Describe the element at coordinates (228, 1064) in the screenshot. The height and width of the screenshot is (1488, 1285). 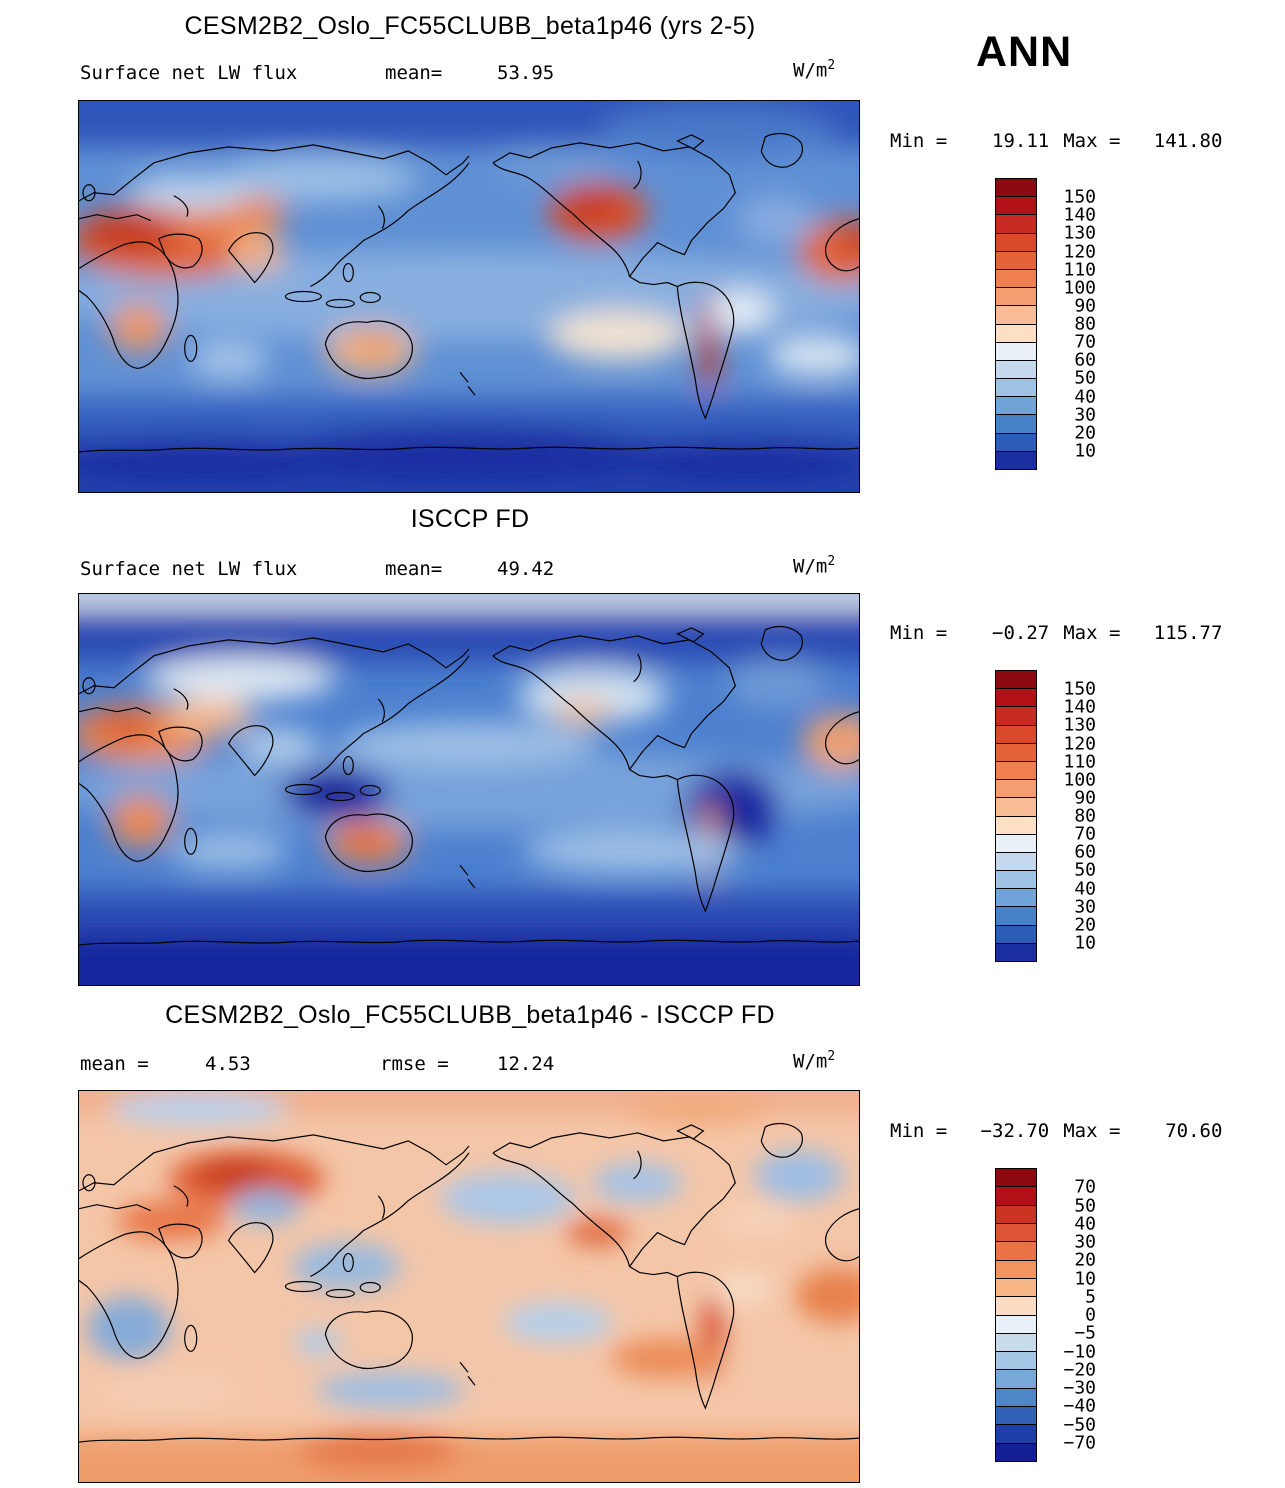
I see `panel3-mean-value: 4.53` at that location.